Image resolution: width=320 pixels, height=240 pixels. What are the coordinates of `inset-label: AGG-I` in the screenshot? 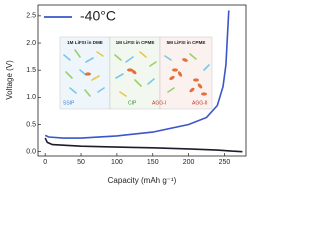 It's located at (159, 103).